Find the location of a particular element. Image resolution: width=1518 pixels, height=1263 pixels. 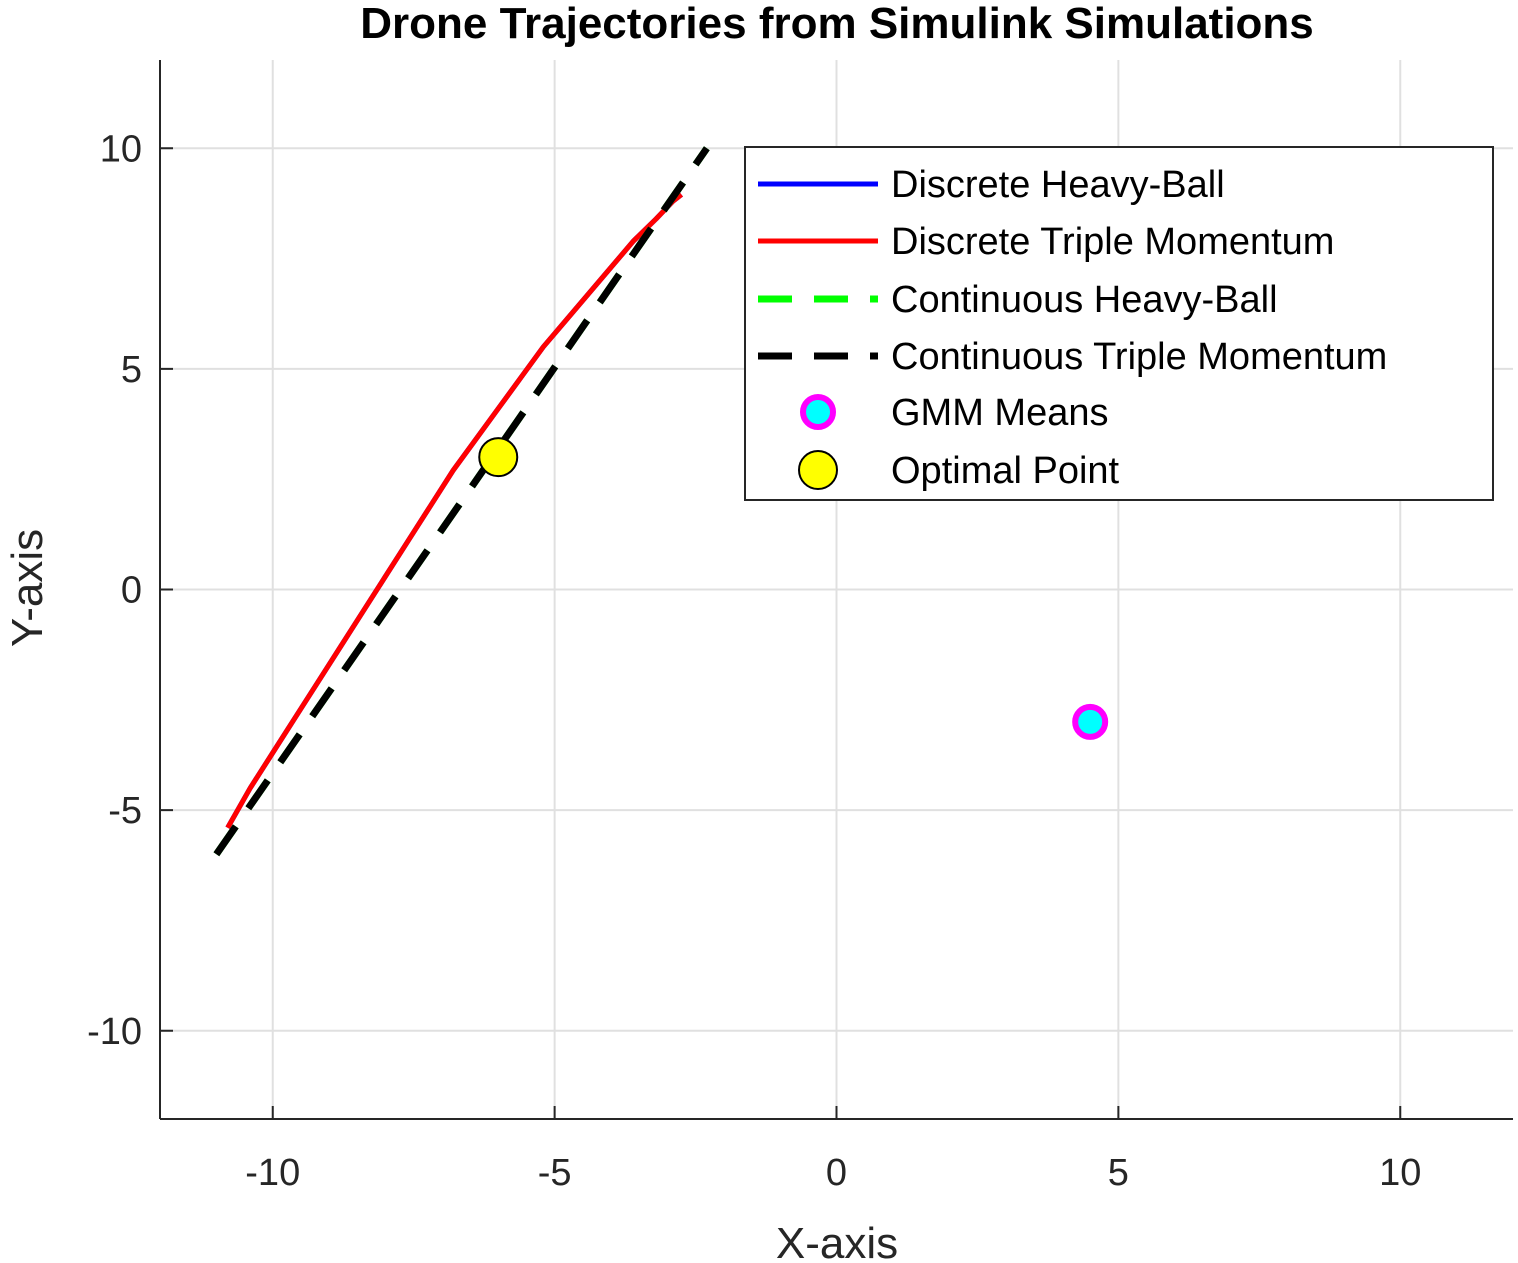

legend-label-4: GMM Means is located at coordinates (999, 413).